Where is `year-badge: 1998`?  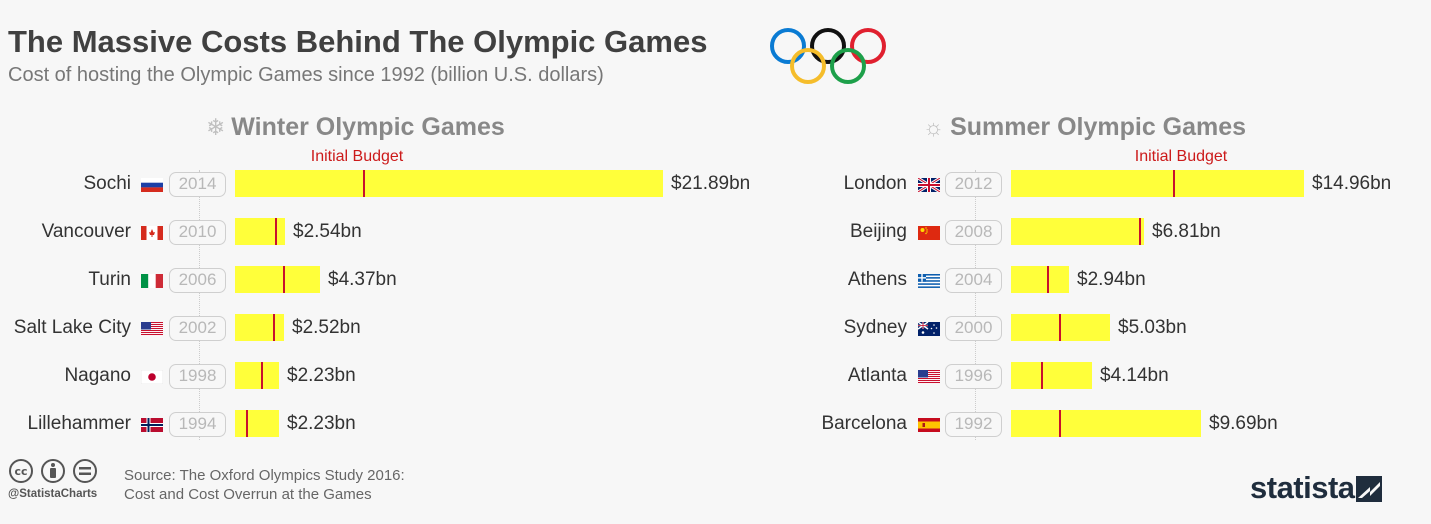 year-badge: 1998 is located at coordinates (197, 376).